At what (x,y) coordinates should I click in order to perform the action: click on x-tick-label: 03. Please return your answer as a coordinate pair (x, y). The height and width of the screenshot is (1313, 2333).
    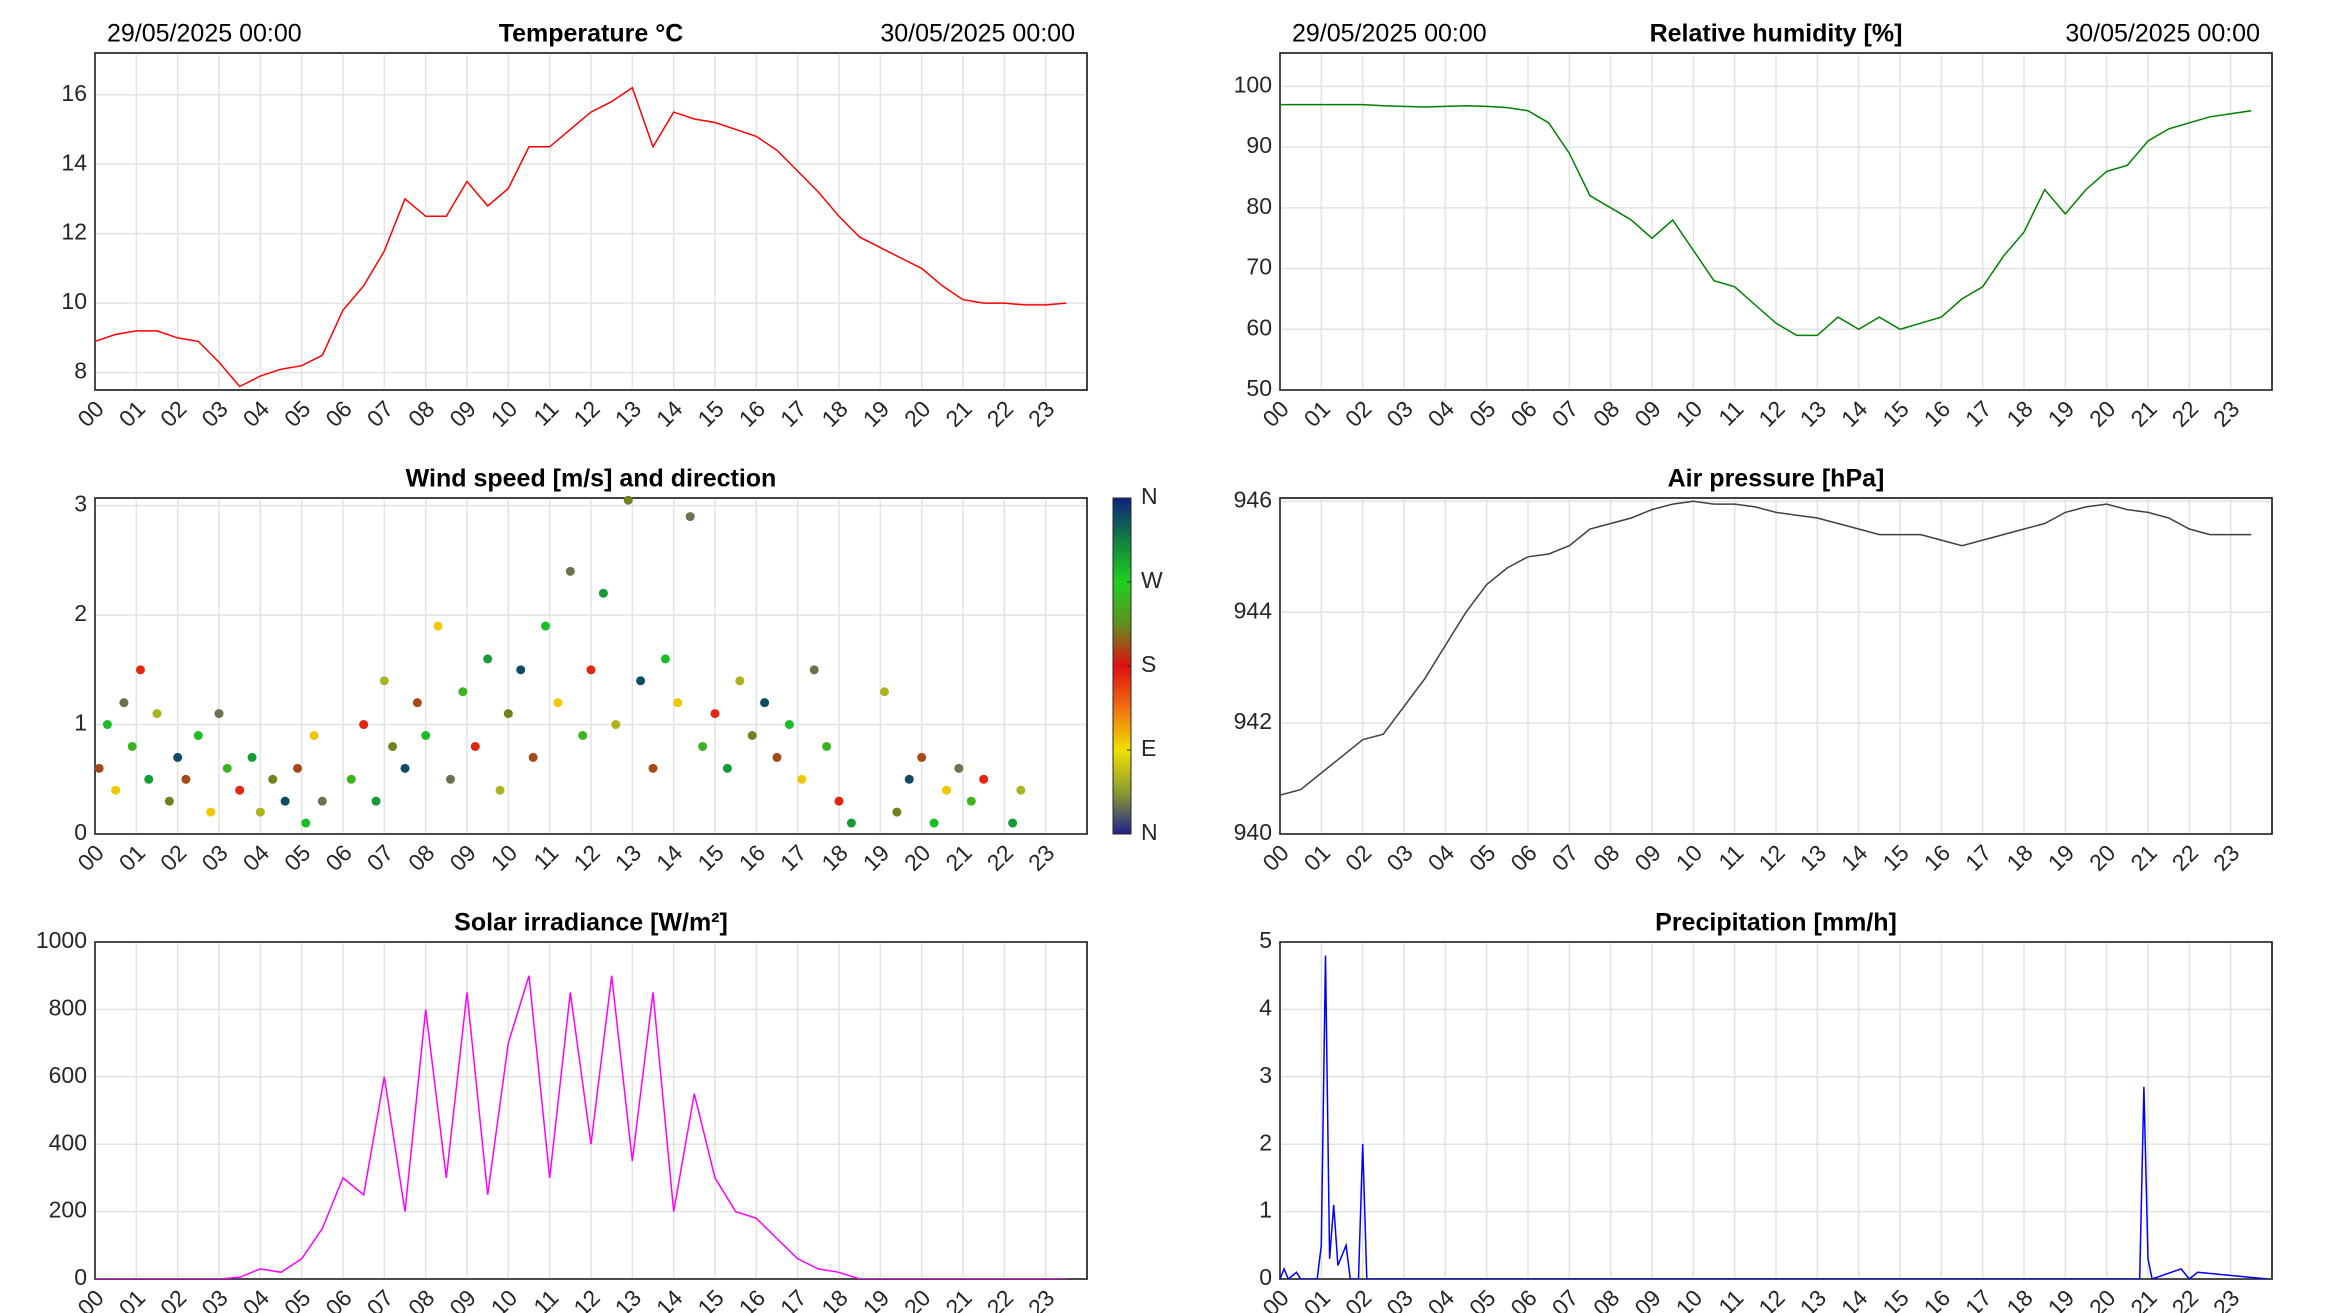
    Looking at the image, I should click on (1399, 413).